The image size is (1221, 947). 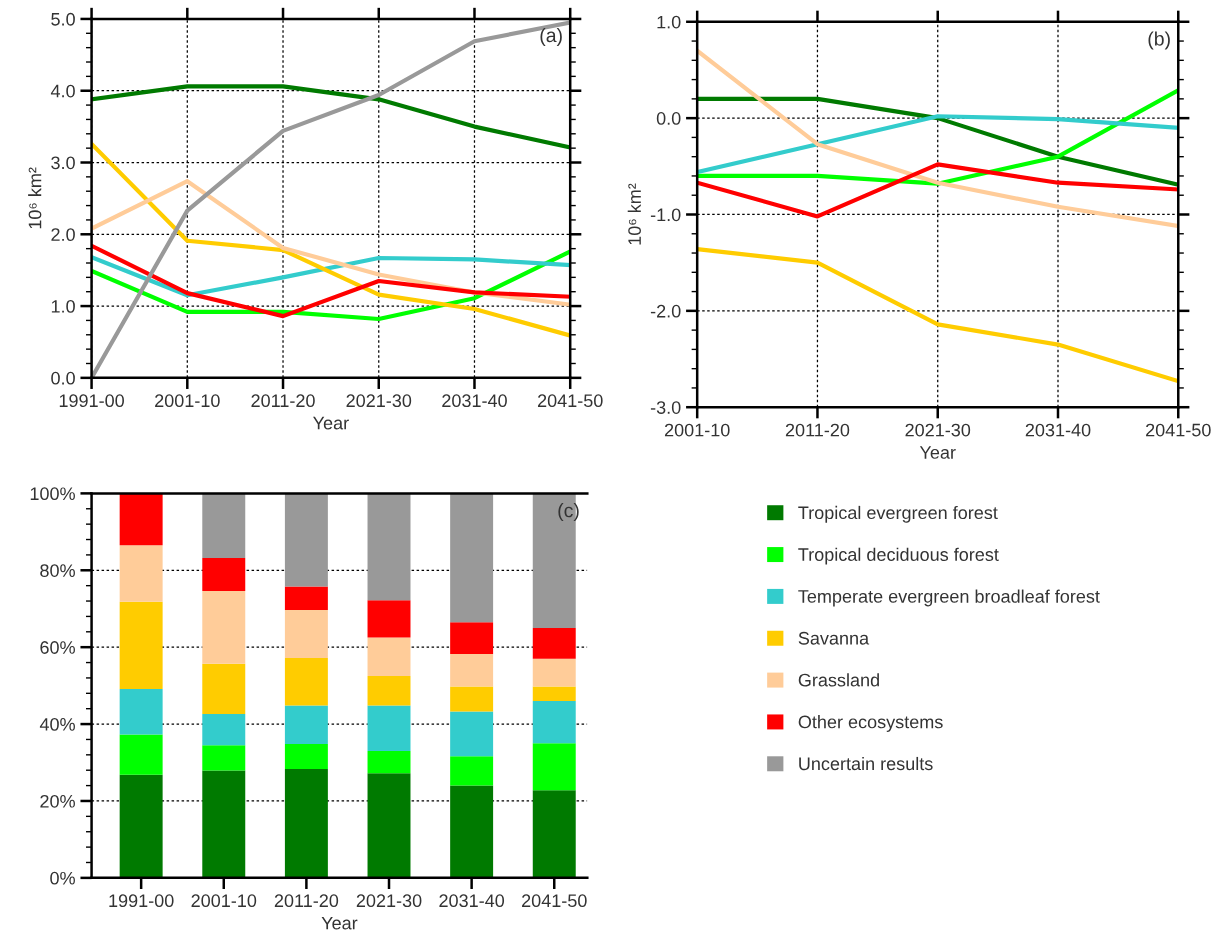 What do you see at coordinates (949, 598) in the screenshot?
I see `legend-label: Temperate evergreen broadleaf forest` at bounding box center [949, 598].